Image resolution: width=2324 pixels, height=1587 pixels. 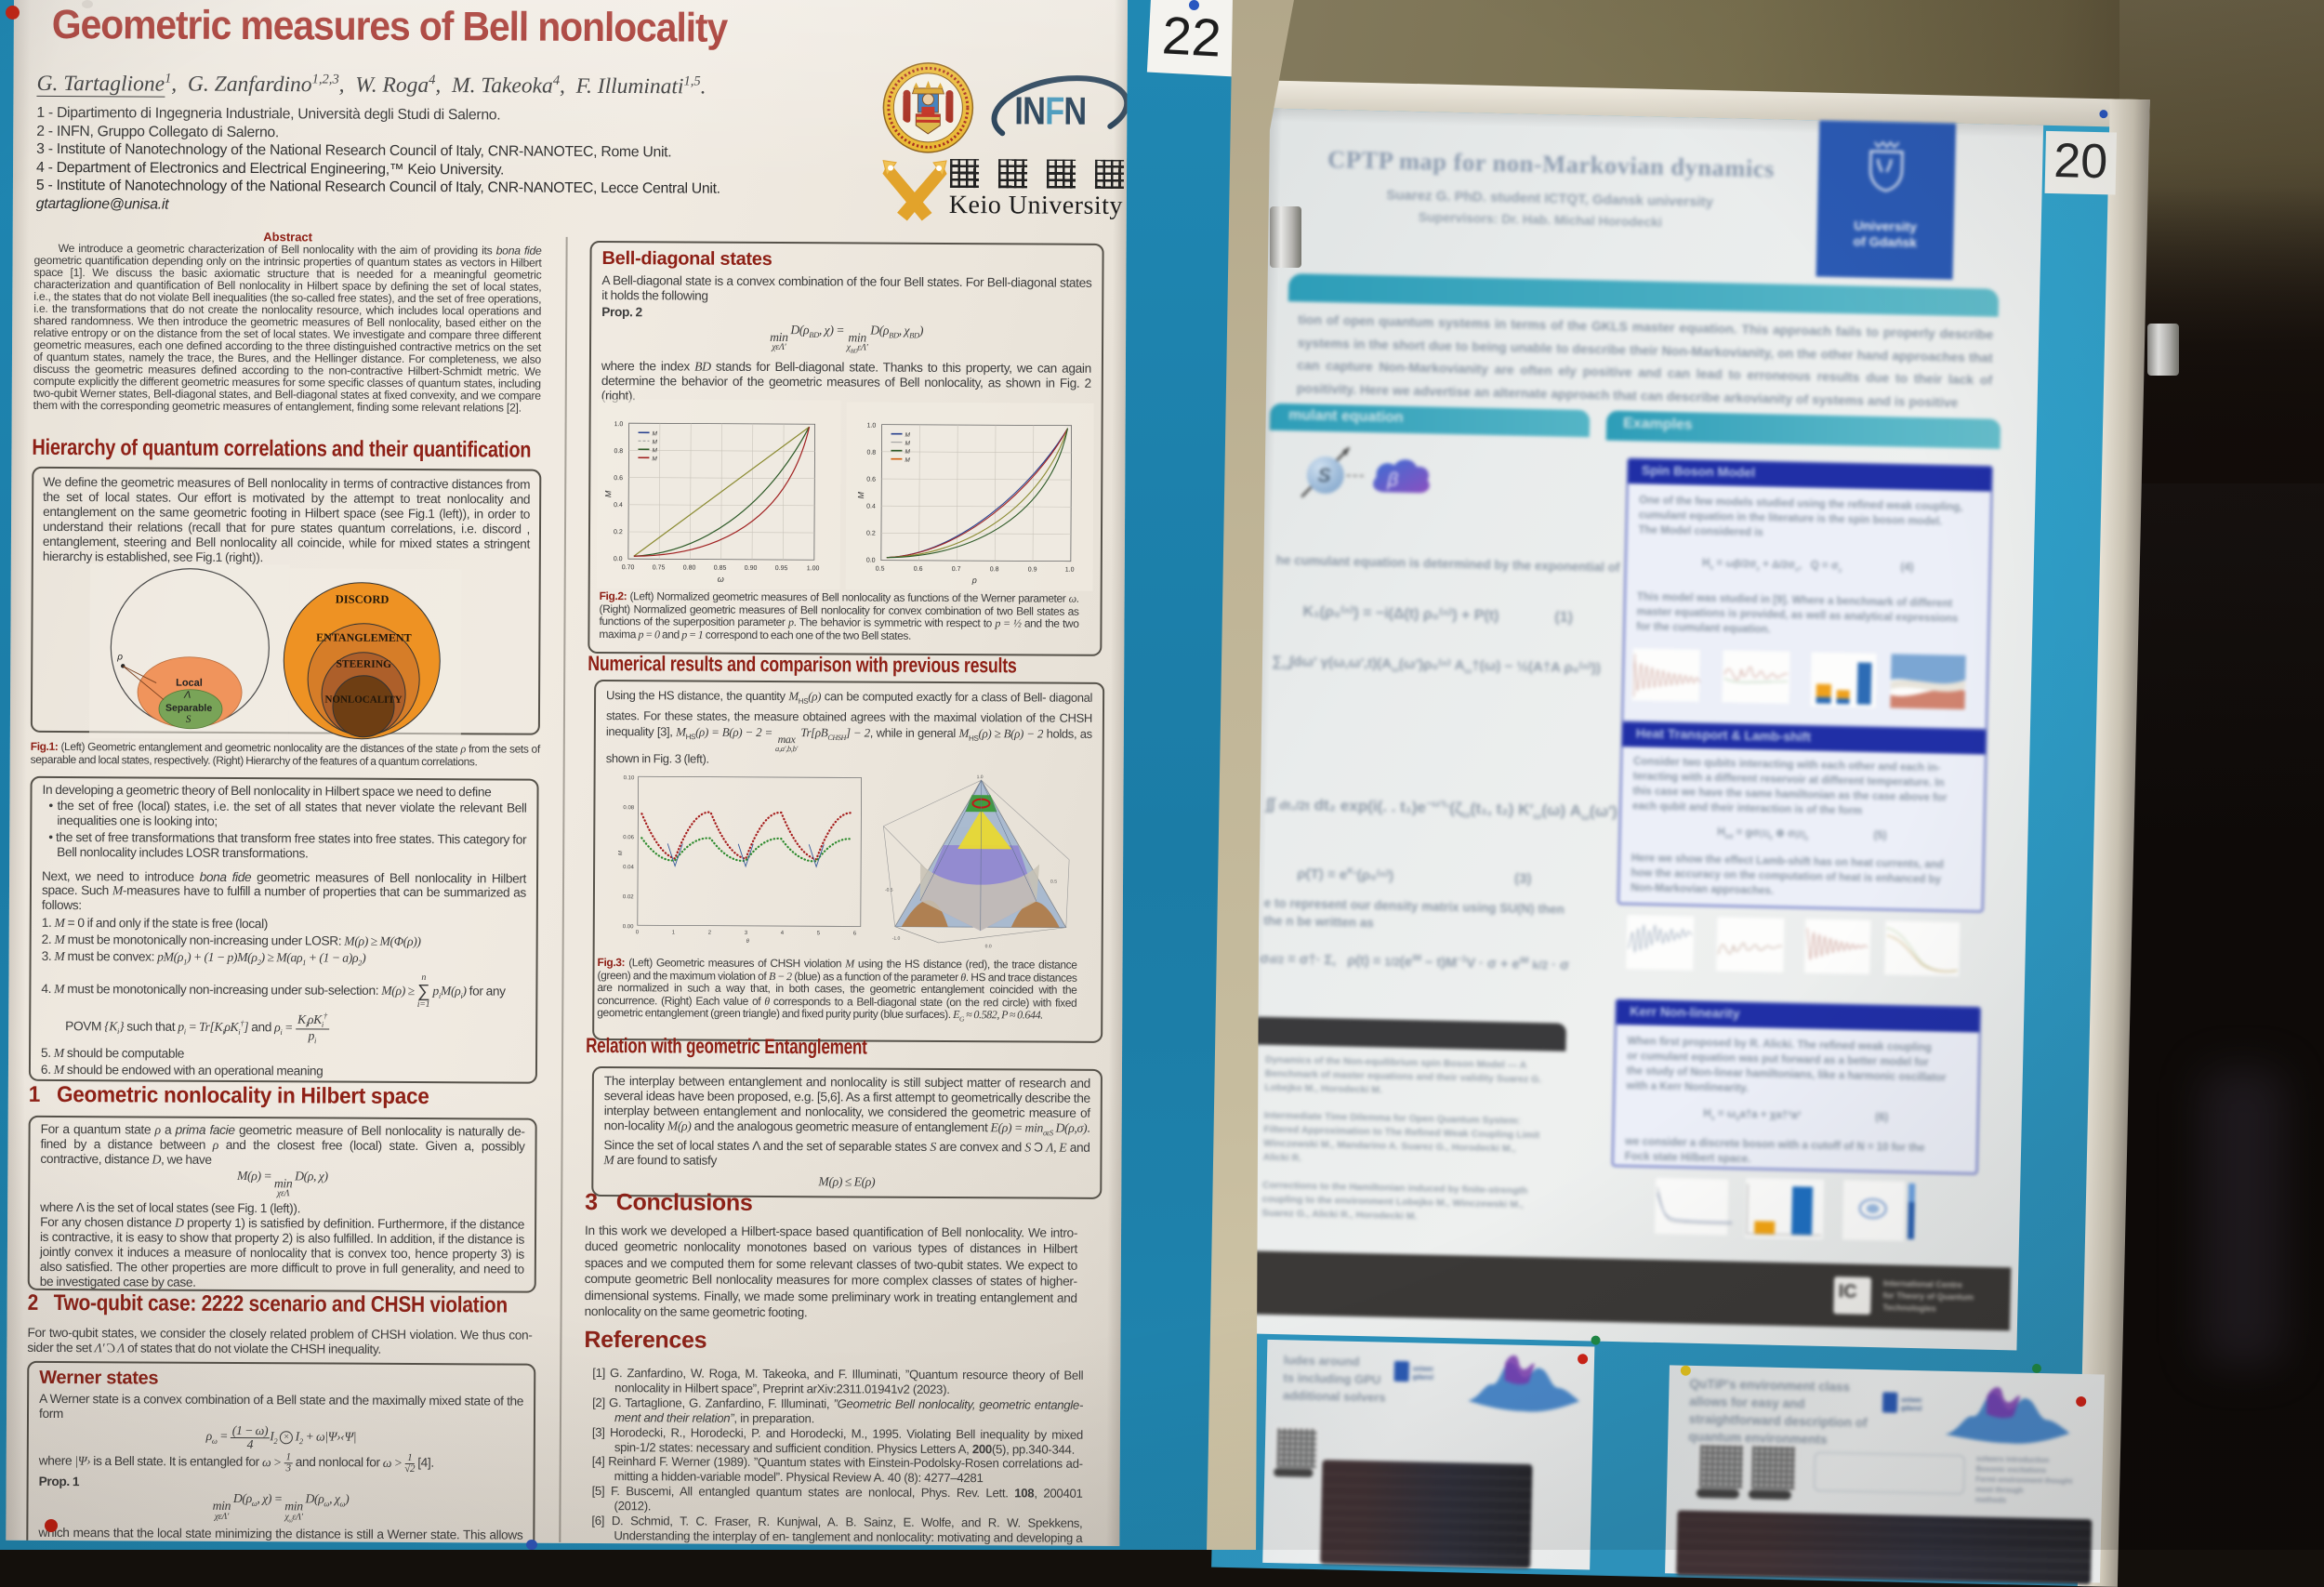 I want to click on svg-text: S, so click(x=1323, y=476).